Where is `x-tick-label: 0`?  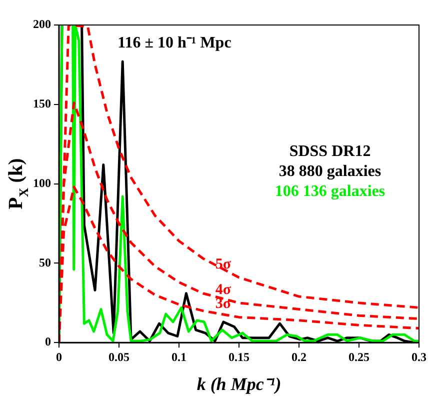
x-tick-label: 0 is located at coordinates (59, 357).